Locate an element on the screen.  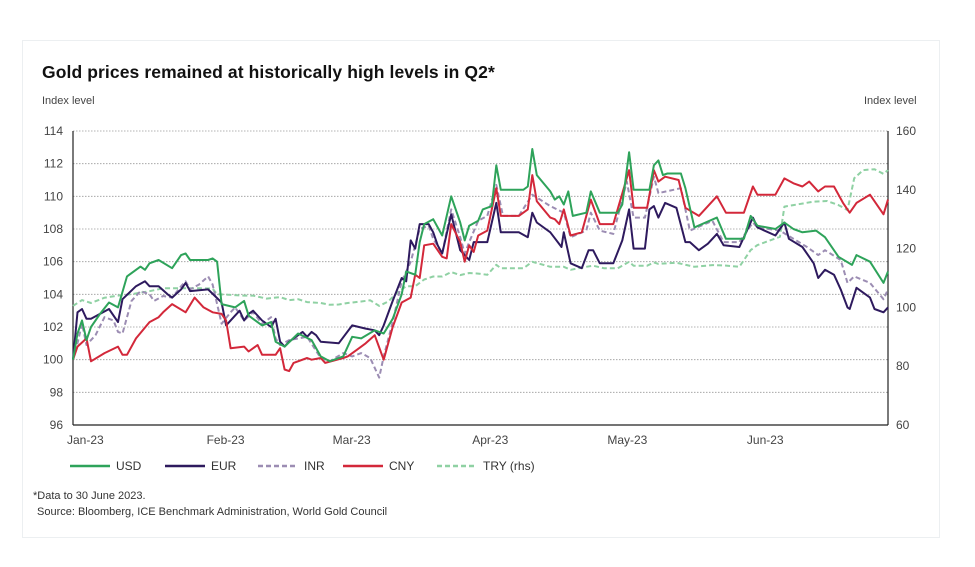
y2-tick-label: 80 is located at coordinates (903, 366).